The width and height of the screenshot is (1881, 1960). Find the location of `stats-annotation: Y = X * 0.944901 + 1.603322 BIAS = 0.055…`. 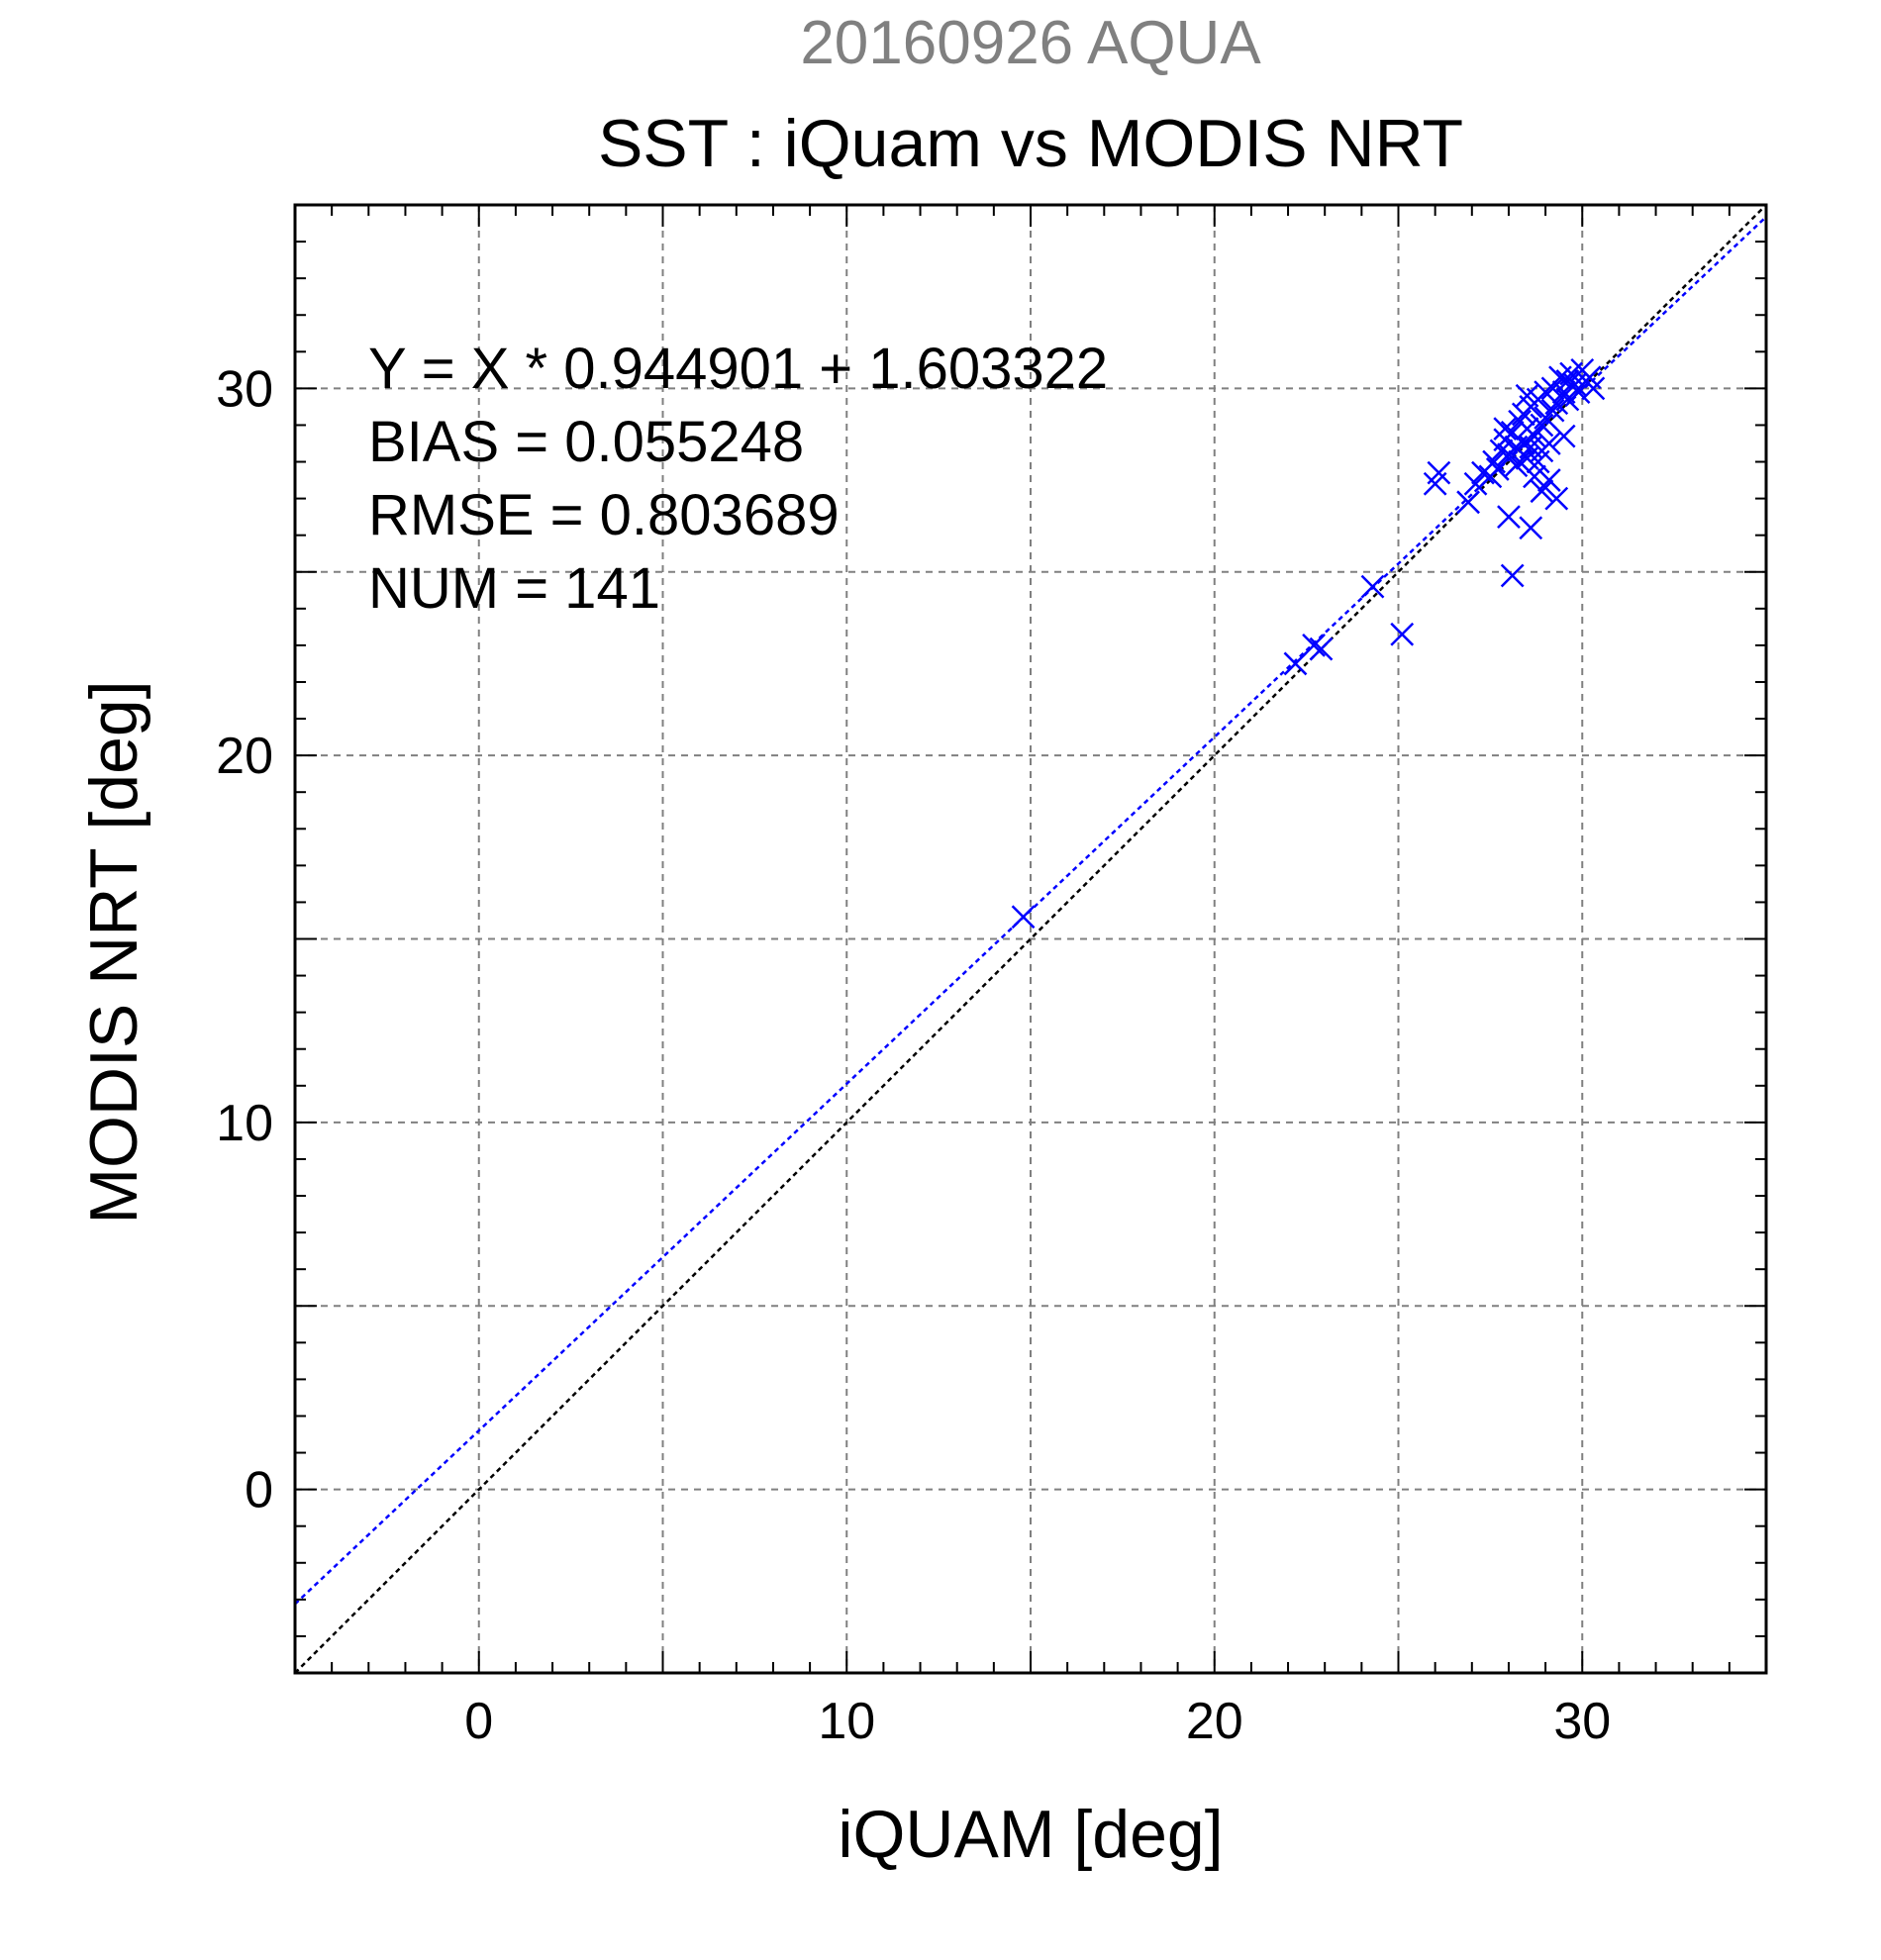

stats-annotation: Y = X * 0.944901 + 1.603322 BIAS = 0.055… is located at coordinates (738, 479).